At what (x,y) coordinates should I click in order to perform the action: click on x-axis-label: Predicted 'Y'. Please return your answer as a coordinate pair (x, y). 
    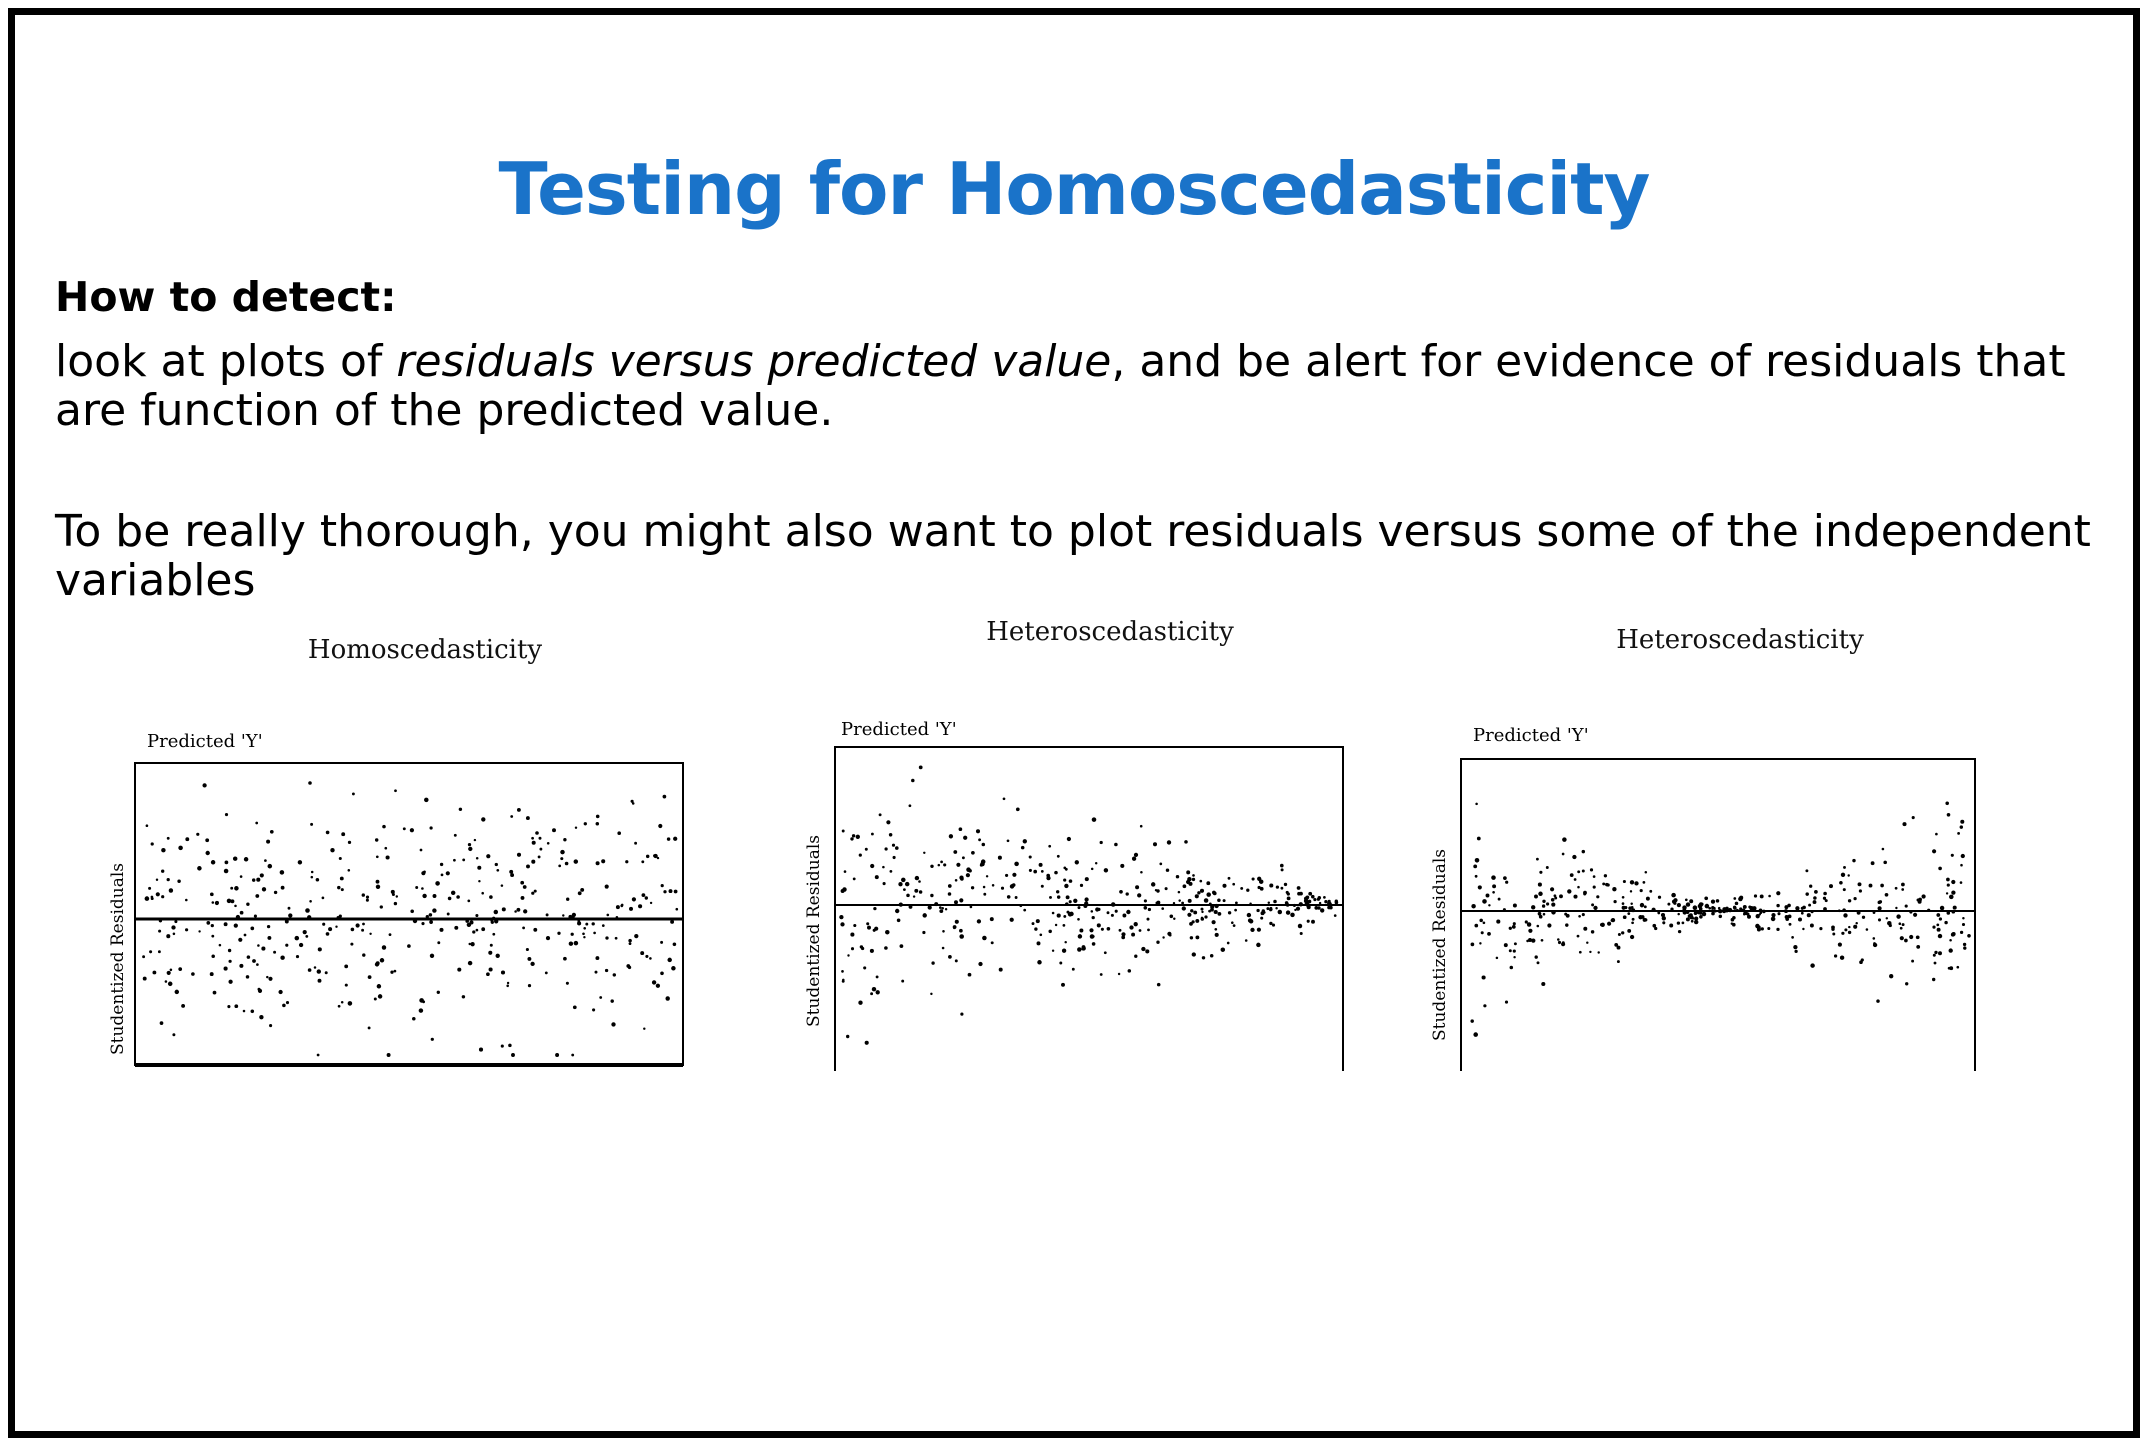
    Looking at the image, I should click on (1531, 735).